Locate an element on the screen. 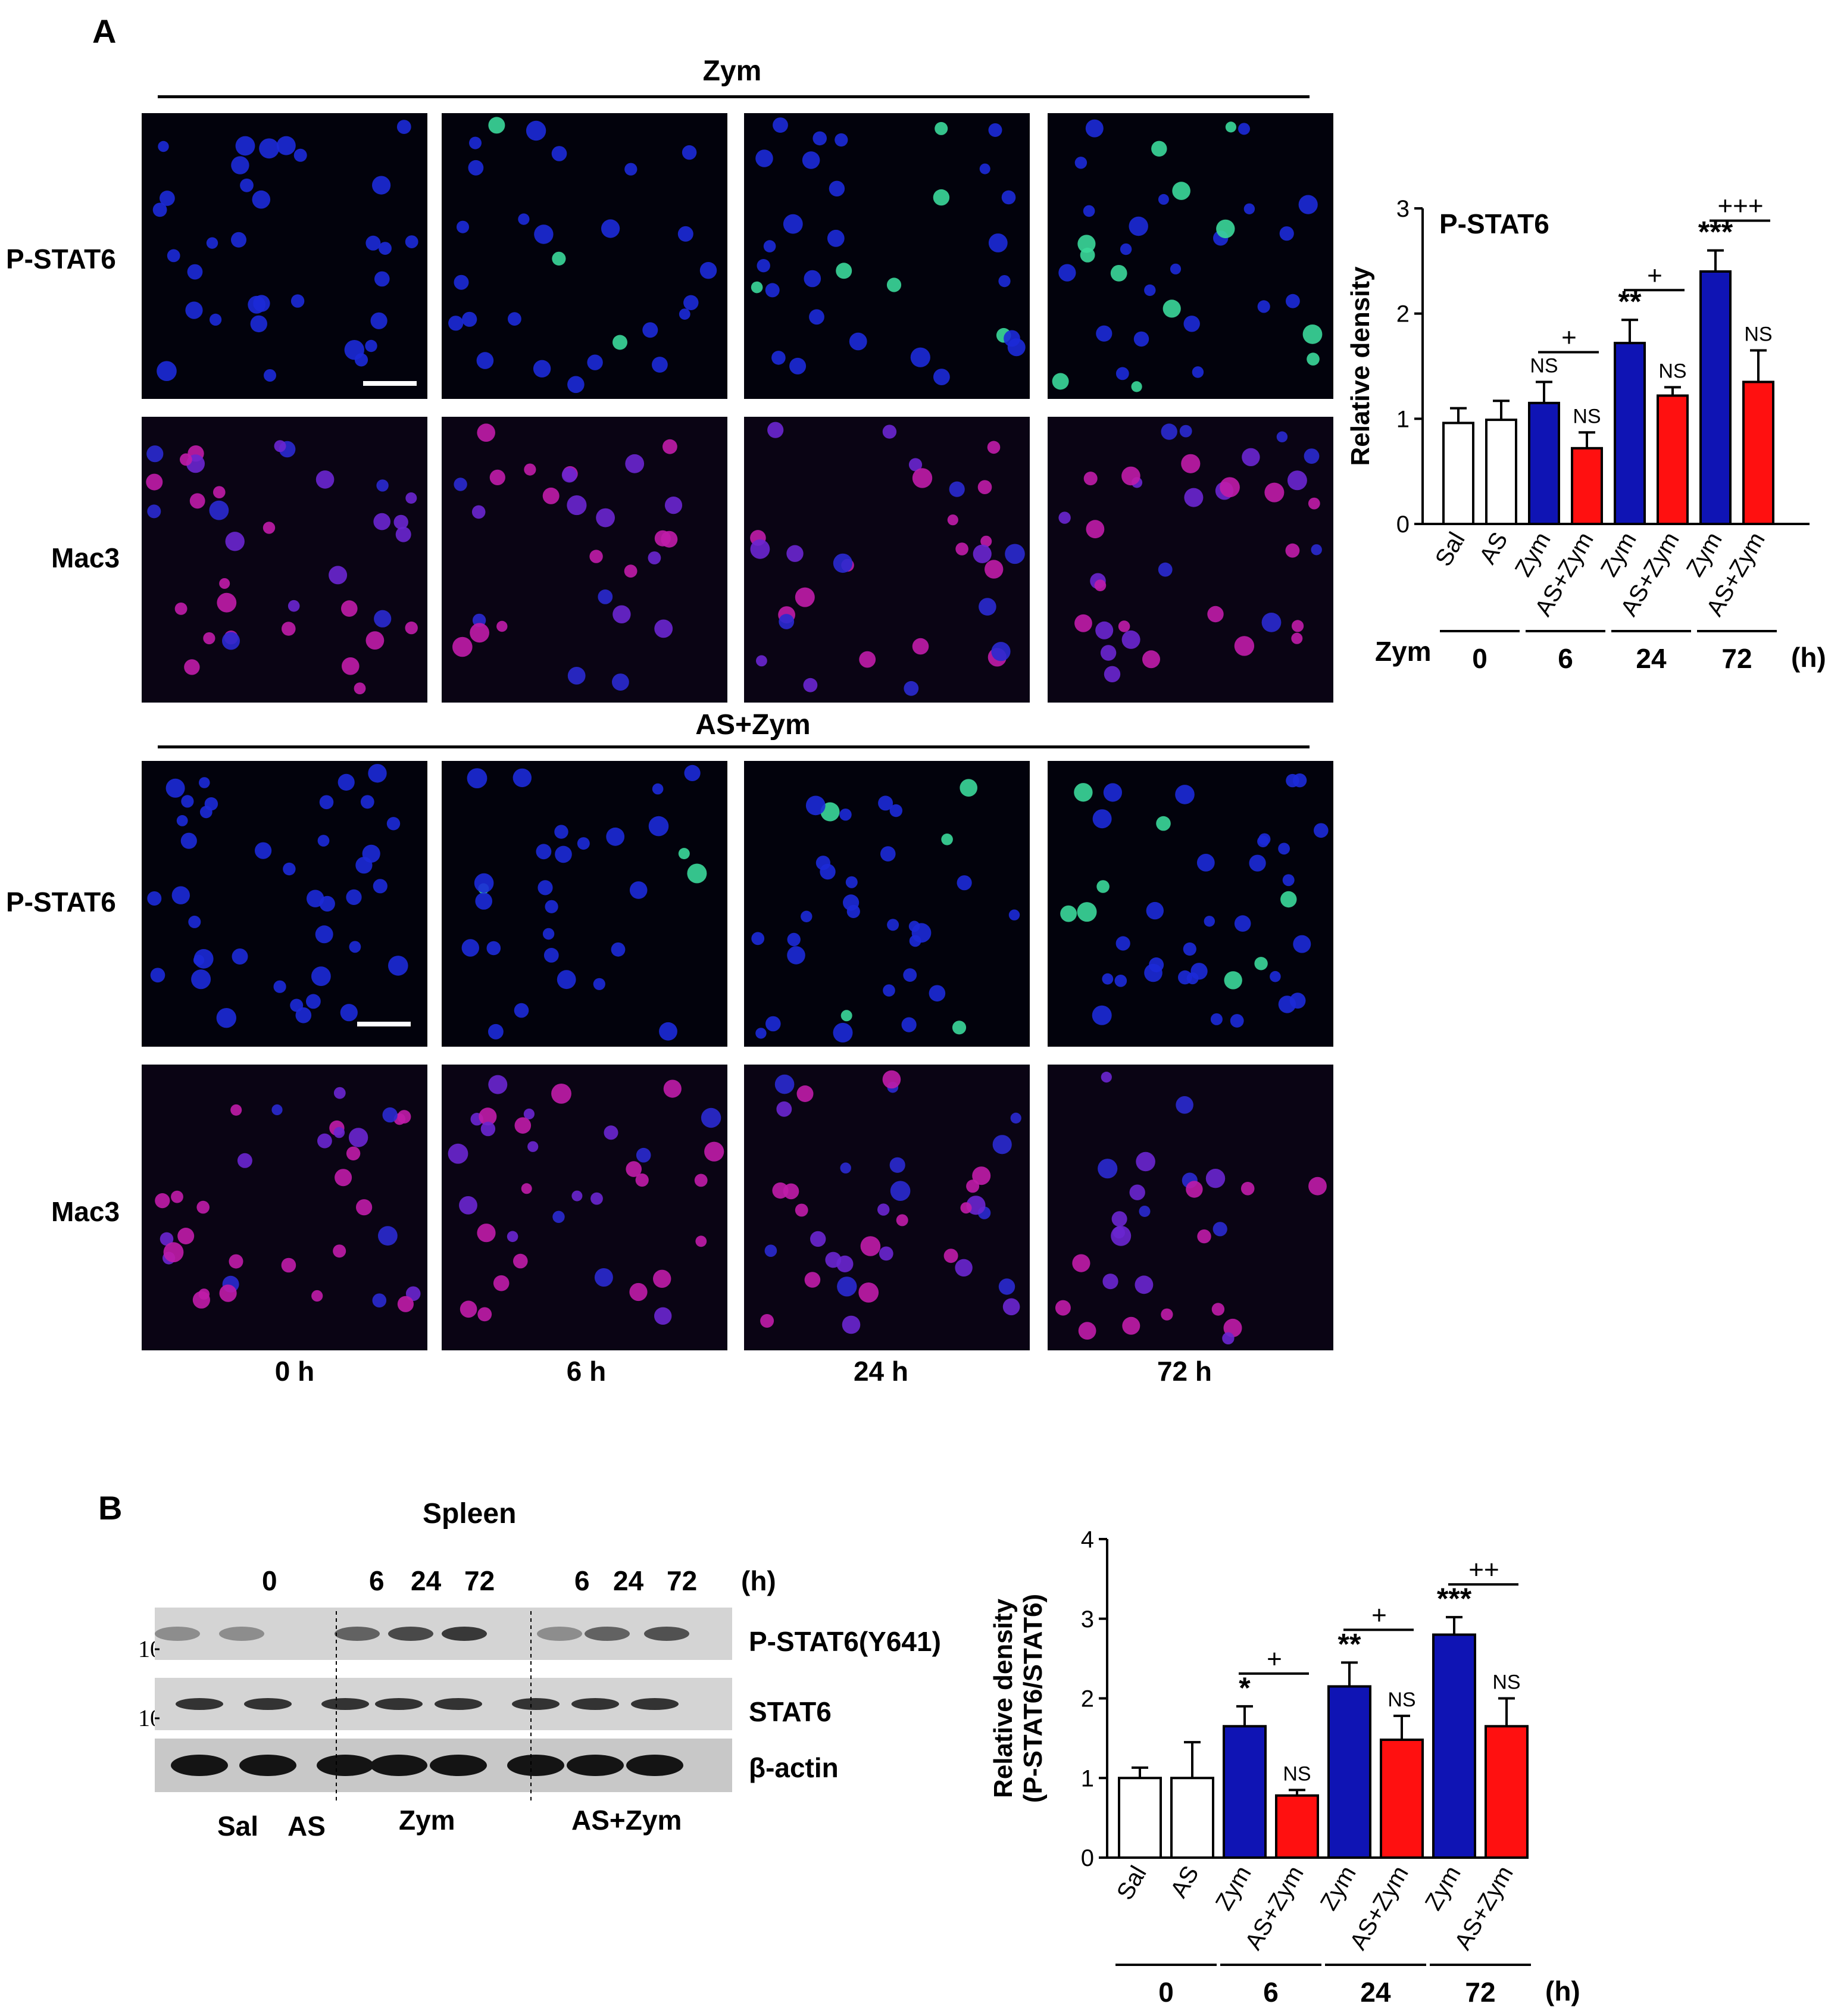 This screenshot has width=1825, height=2016. row-label-mac3-aszym: Mac3 is located at coordinates (85, 1211).